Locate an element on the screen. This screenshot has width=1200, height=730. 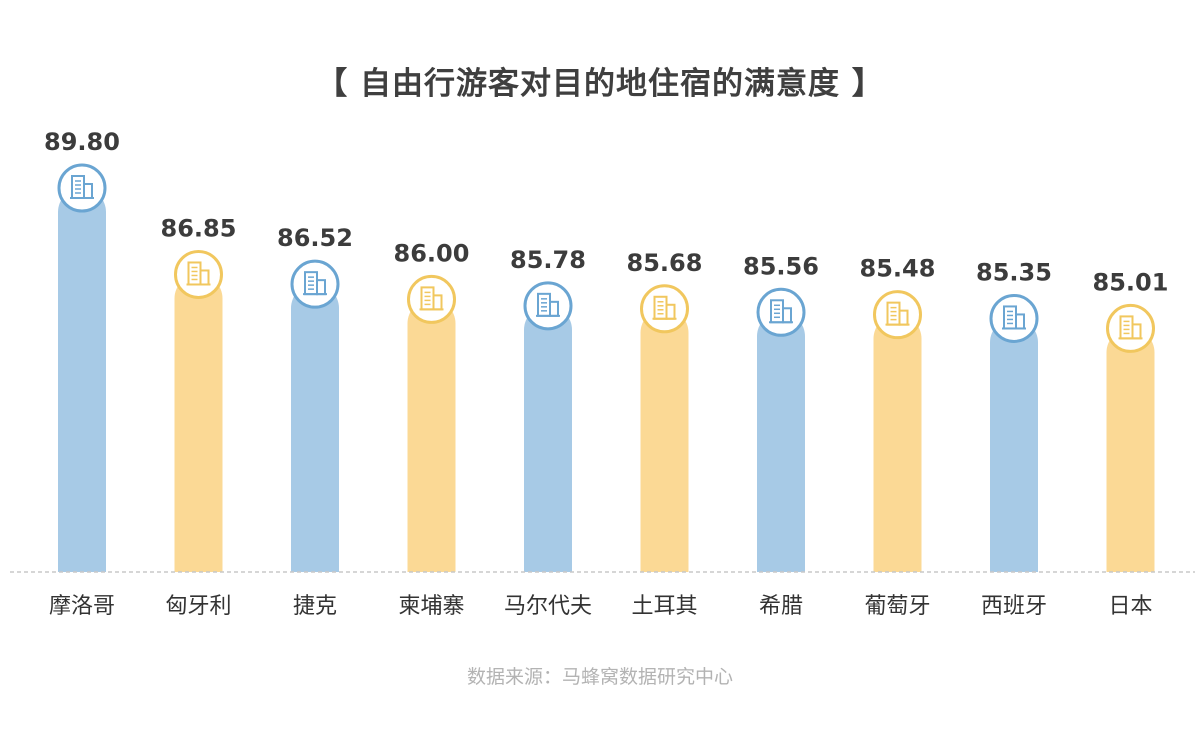
value-label: 89.80 is located at coordinates (82, 142).